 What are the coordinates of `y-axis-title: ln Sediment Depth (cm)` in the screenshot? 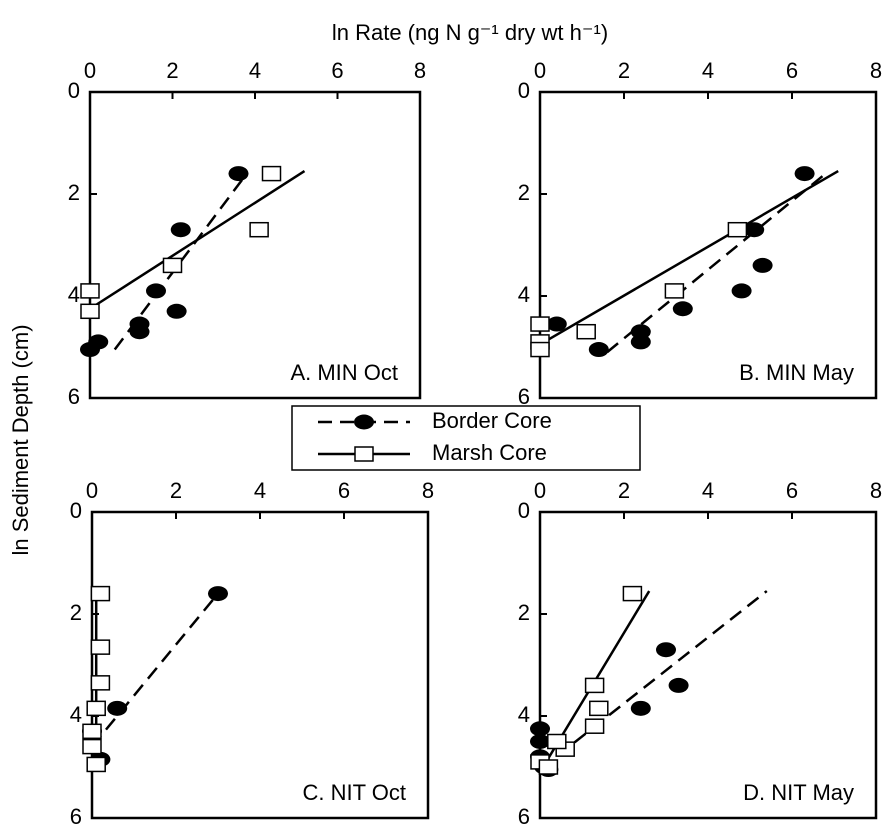 It's located at (20, 439).